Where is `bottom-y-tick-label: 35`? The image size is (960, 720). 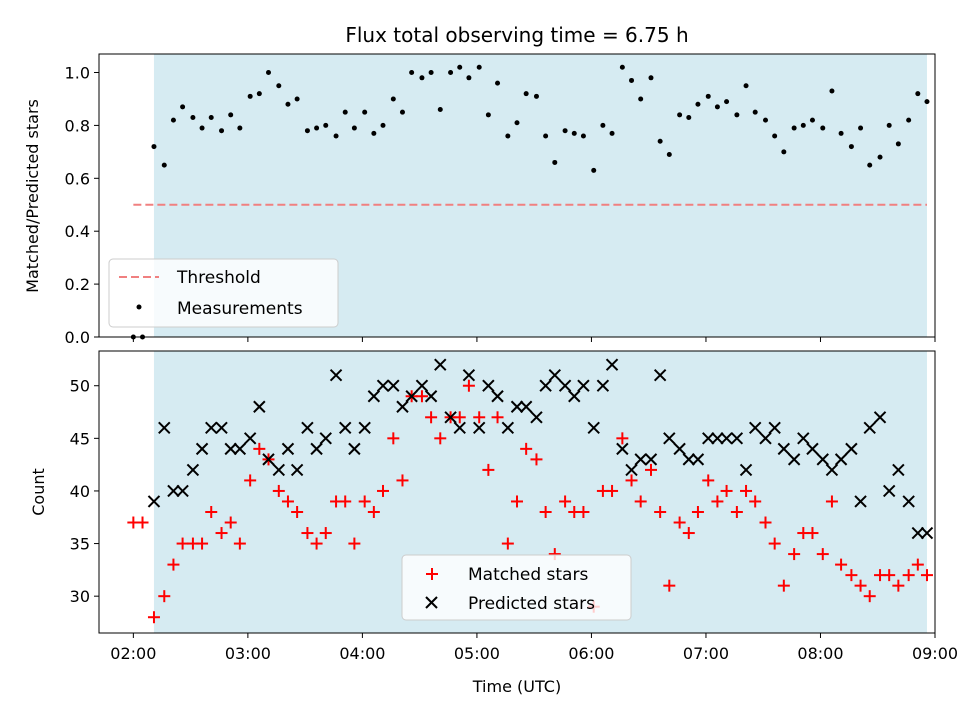
bottom-y-tick-label: 35 is located at coordinates (80, 544).